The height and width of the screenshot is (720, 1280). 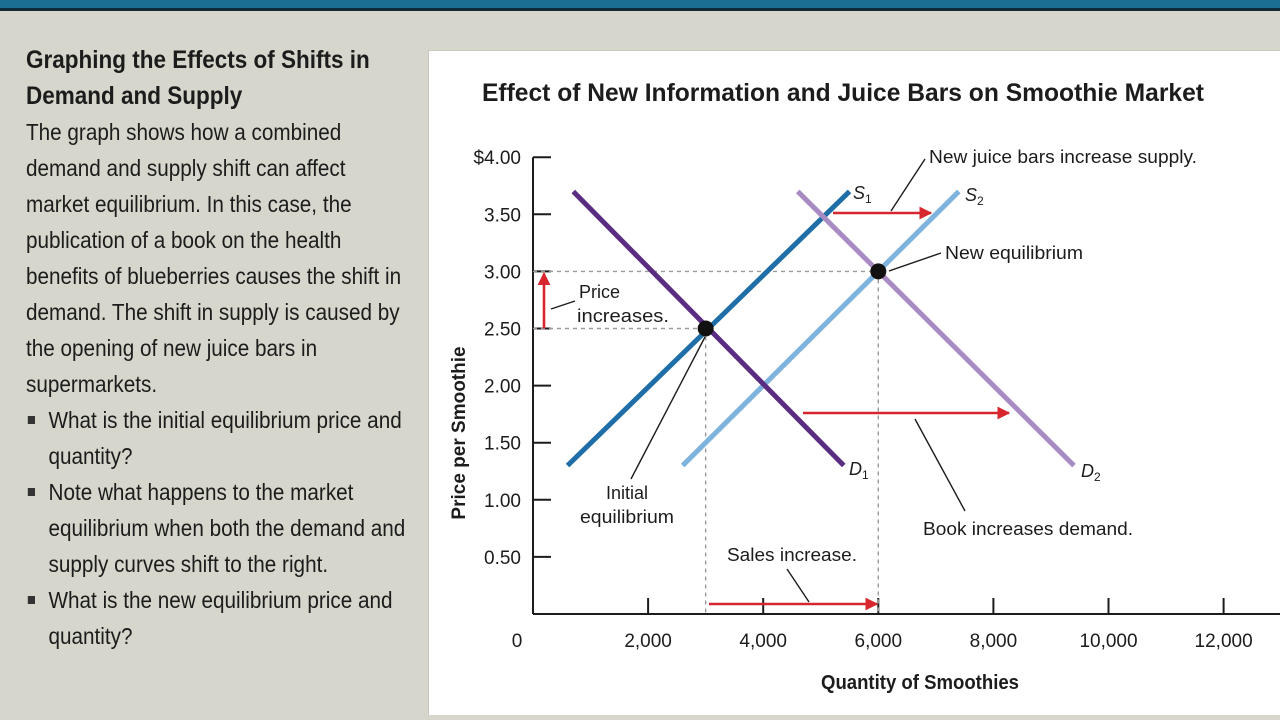 What do you see at coordinates (459, 432) in the screenshot?
I see `y-axis-title: Price per Smoothie` at bounding box center [459, 432].